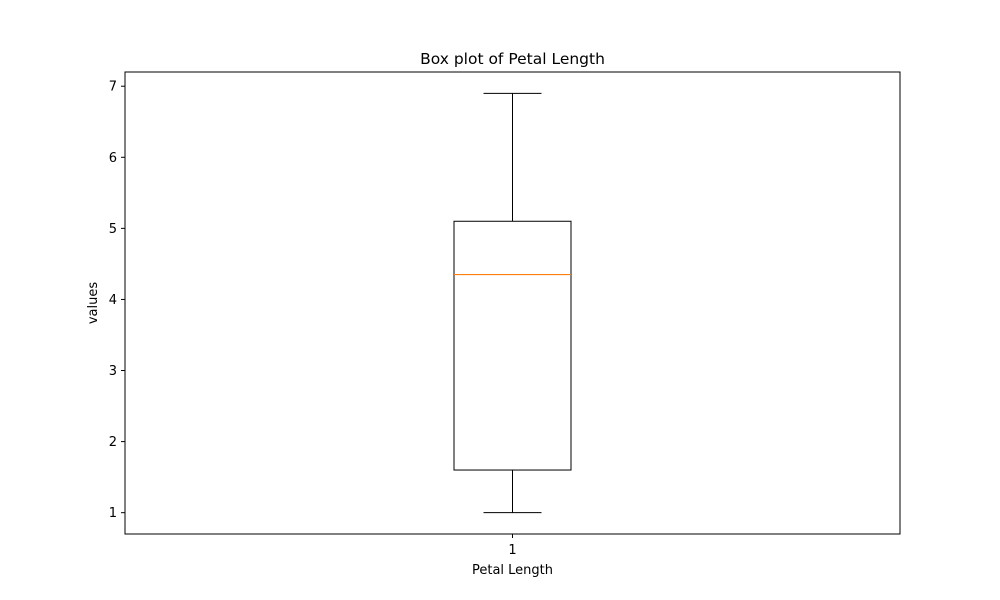 Image resolution: width=1000 pixels, height=600 pixels. I want to click on y-tick-label: 1, so click(113, 513).